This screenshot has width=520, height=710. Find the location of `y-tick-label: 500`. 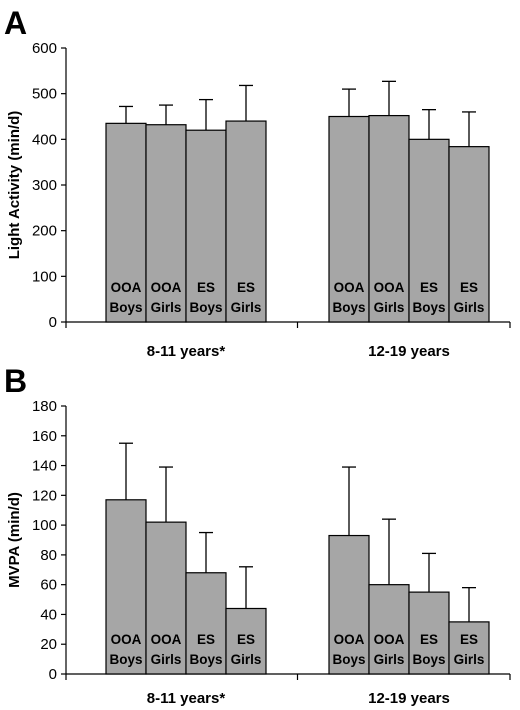

y-tick-label: 500 is located at coordinates (44, 94).